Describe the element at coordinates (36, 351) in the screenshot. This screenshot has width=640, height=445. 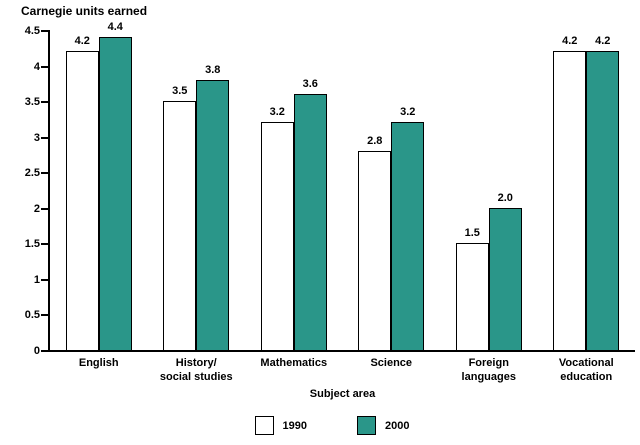
I see `y-tick-label: 0` at that location.